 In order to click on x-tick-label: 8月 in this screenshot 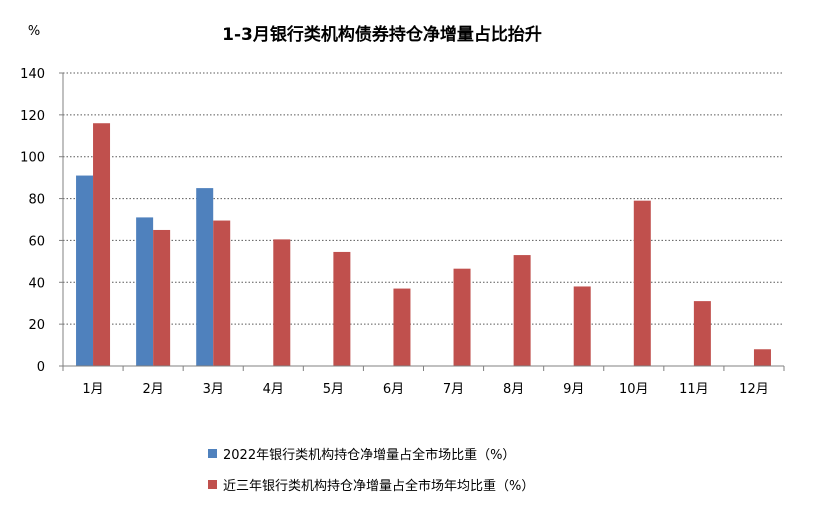, I will do `click(513, 389)`.